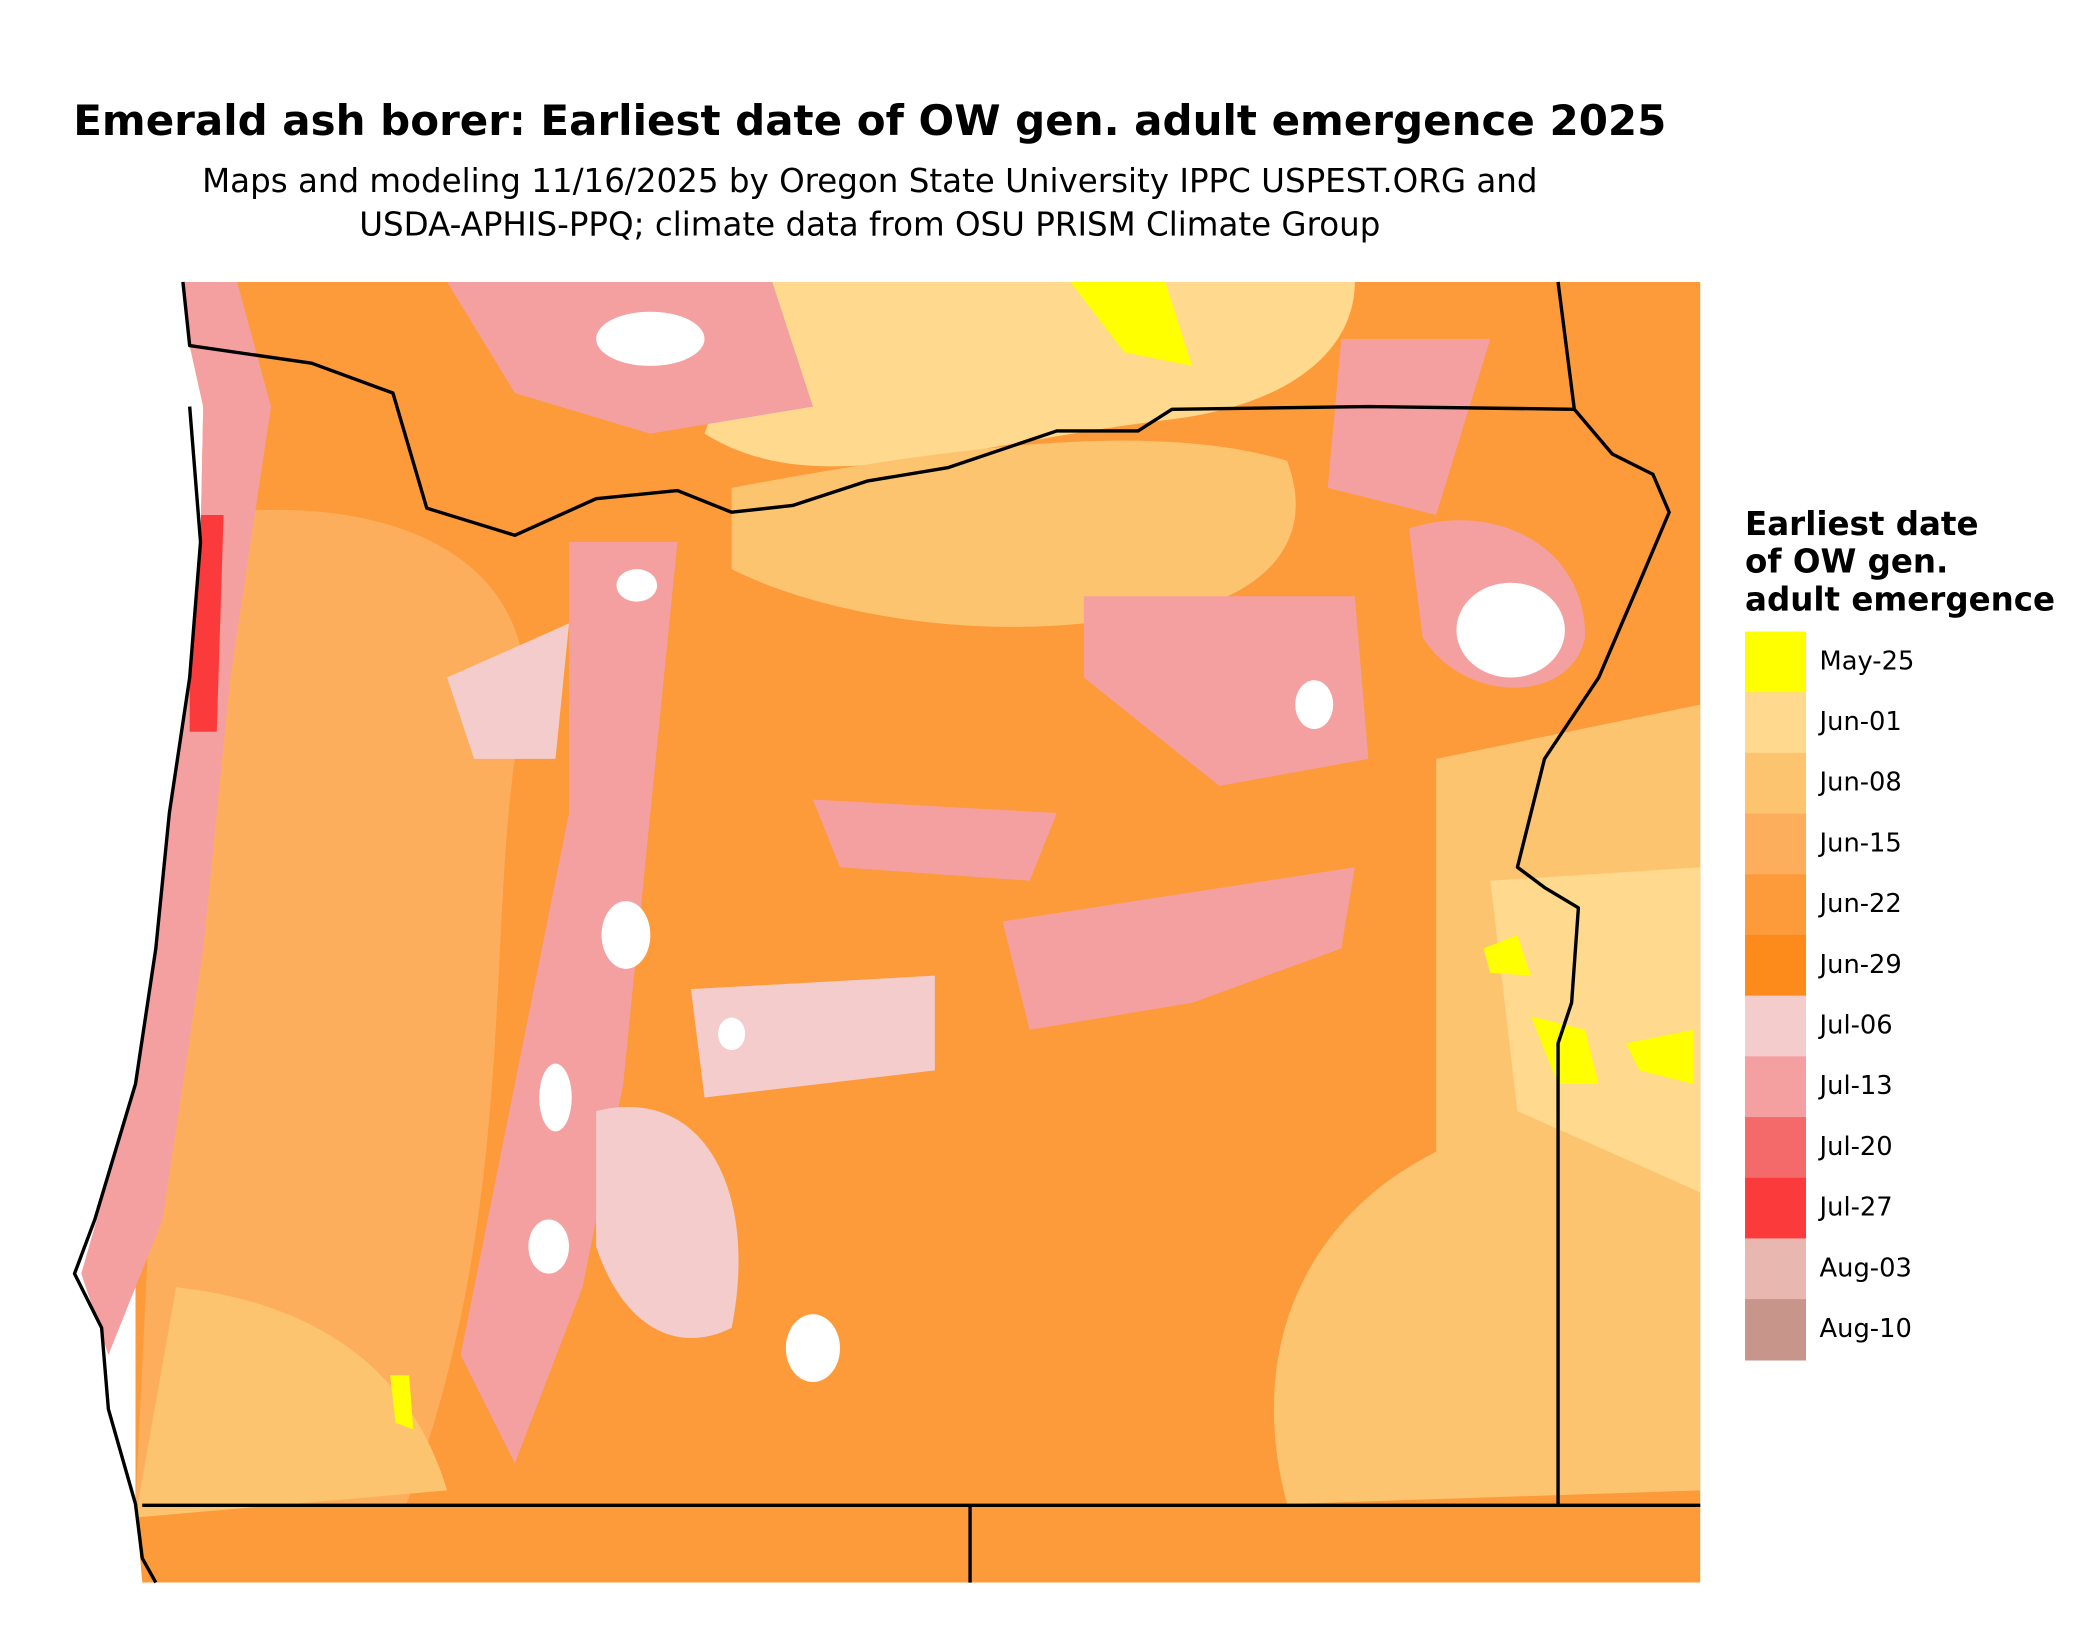  Describe the element at coordinates (921, 1543) in the screenshot. I see `south-border` at that location.